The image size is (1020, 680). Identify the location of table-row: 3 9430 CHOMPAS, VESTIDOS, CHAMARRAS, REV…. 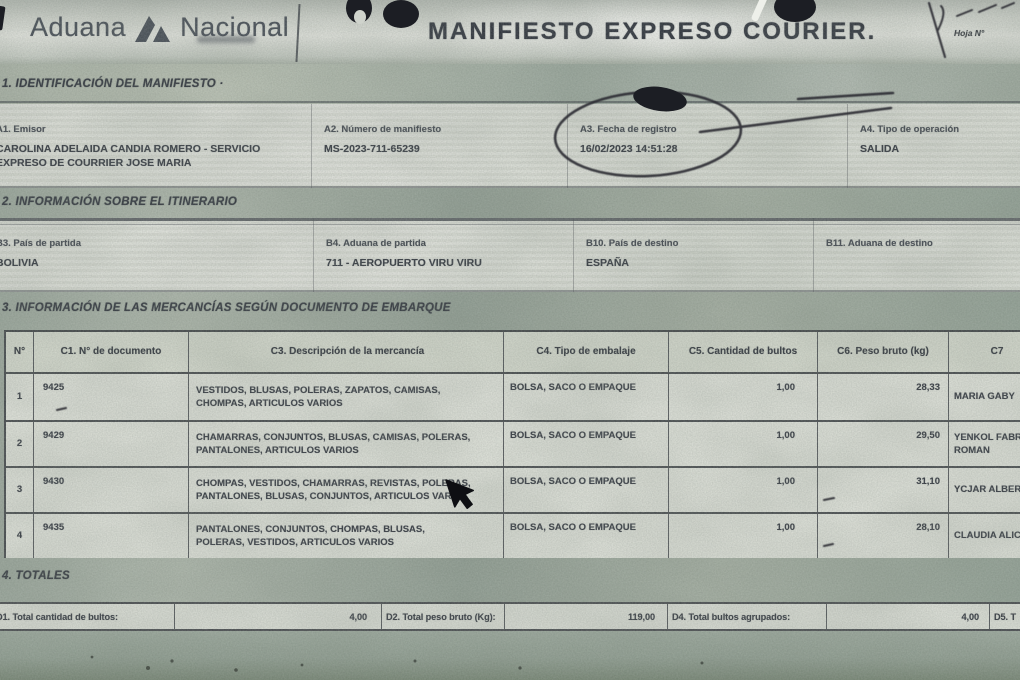
(513, 491).